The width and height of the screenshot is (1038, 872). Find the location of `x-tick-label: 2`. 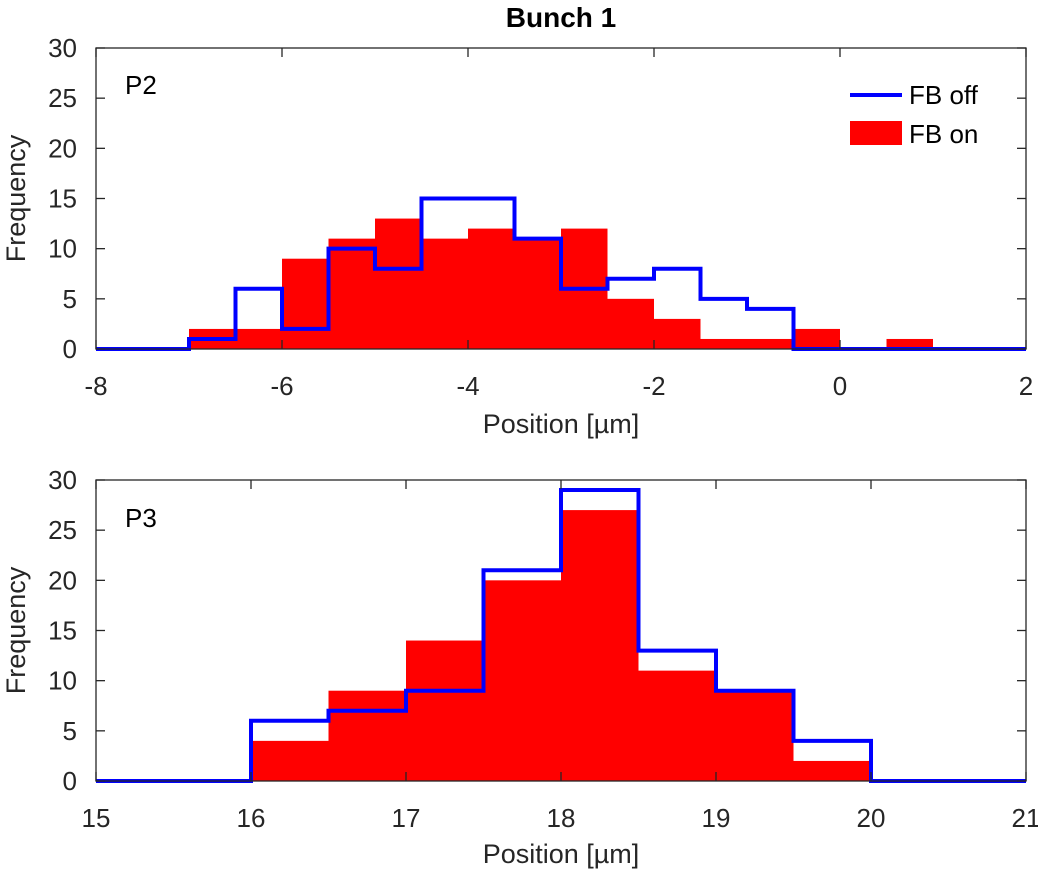

x-tick-label: 2 is located at coordinates (1026, 386).